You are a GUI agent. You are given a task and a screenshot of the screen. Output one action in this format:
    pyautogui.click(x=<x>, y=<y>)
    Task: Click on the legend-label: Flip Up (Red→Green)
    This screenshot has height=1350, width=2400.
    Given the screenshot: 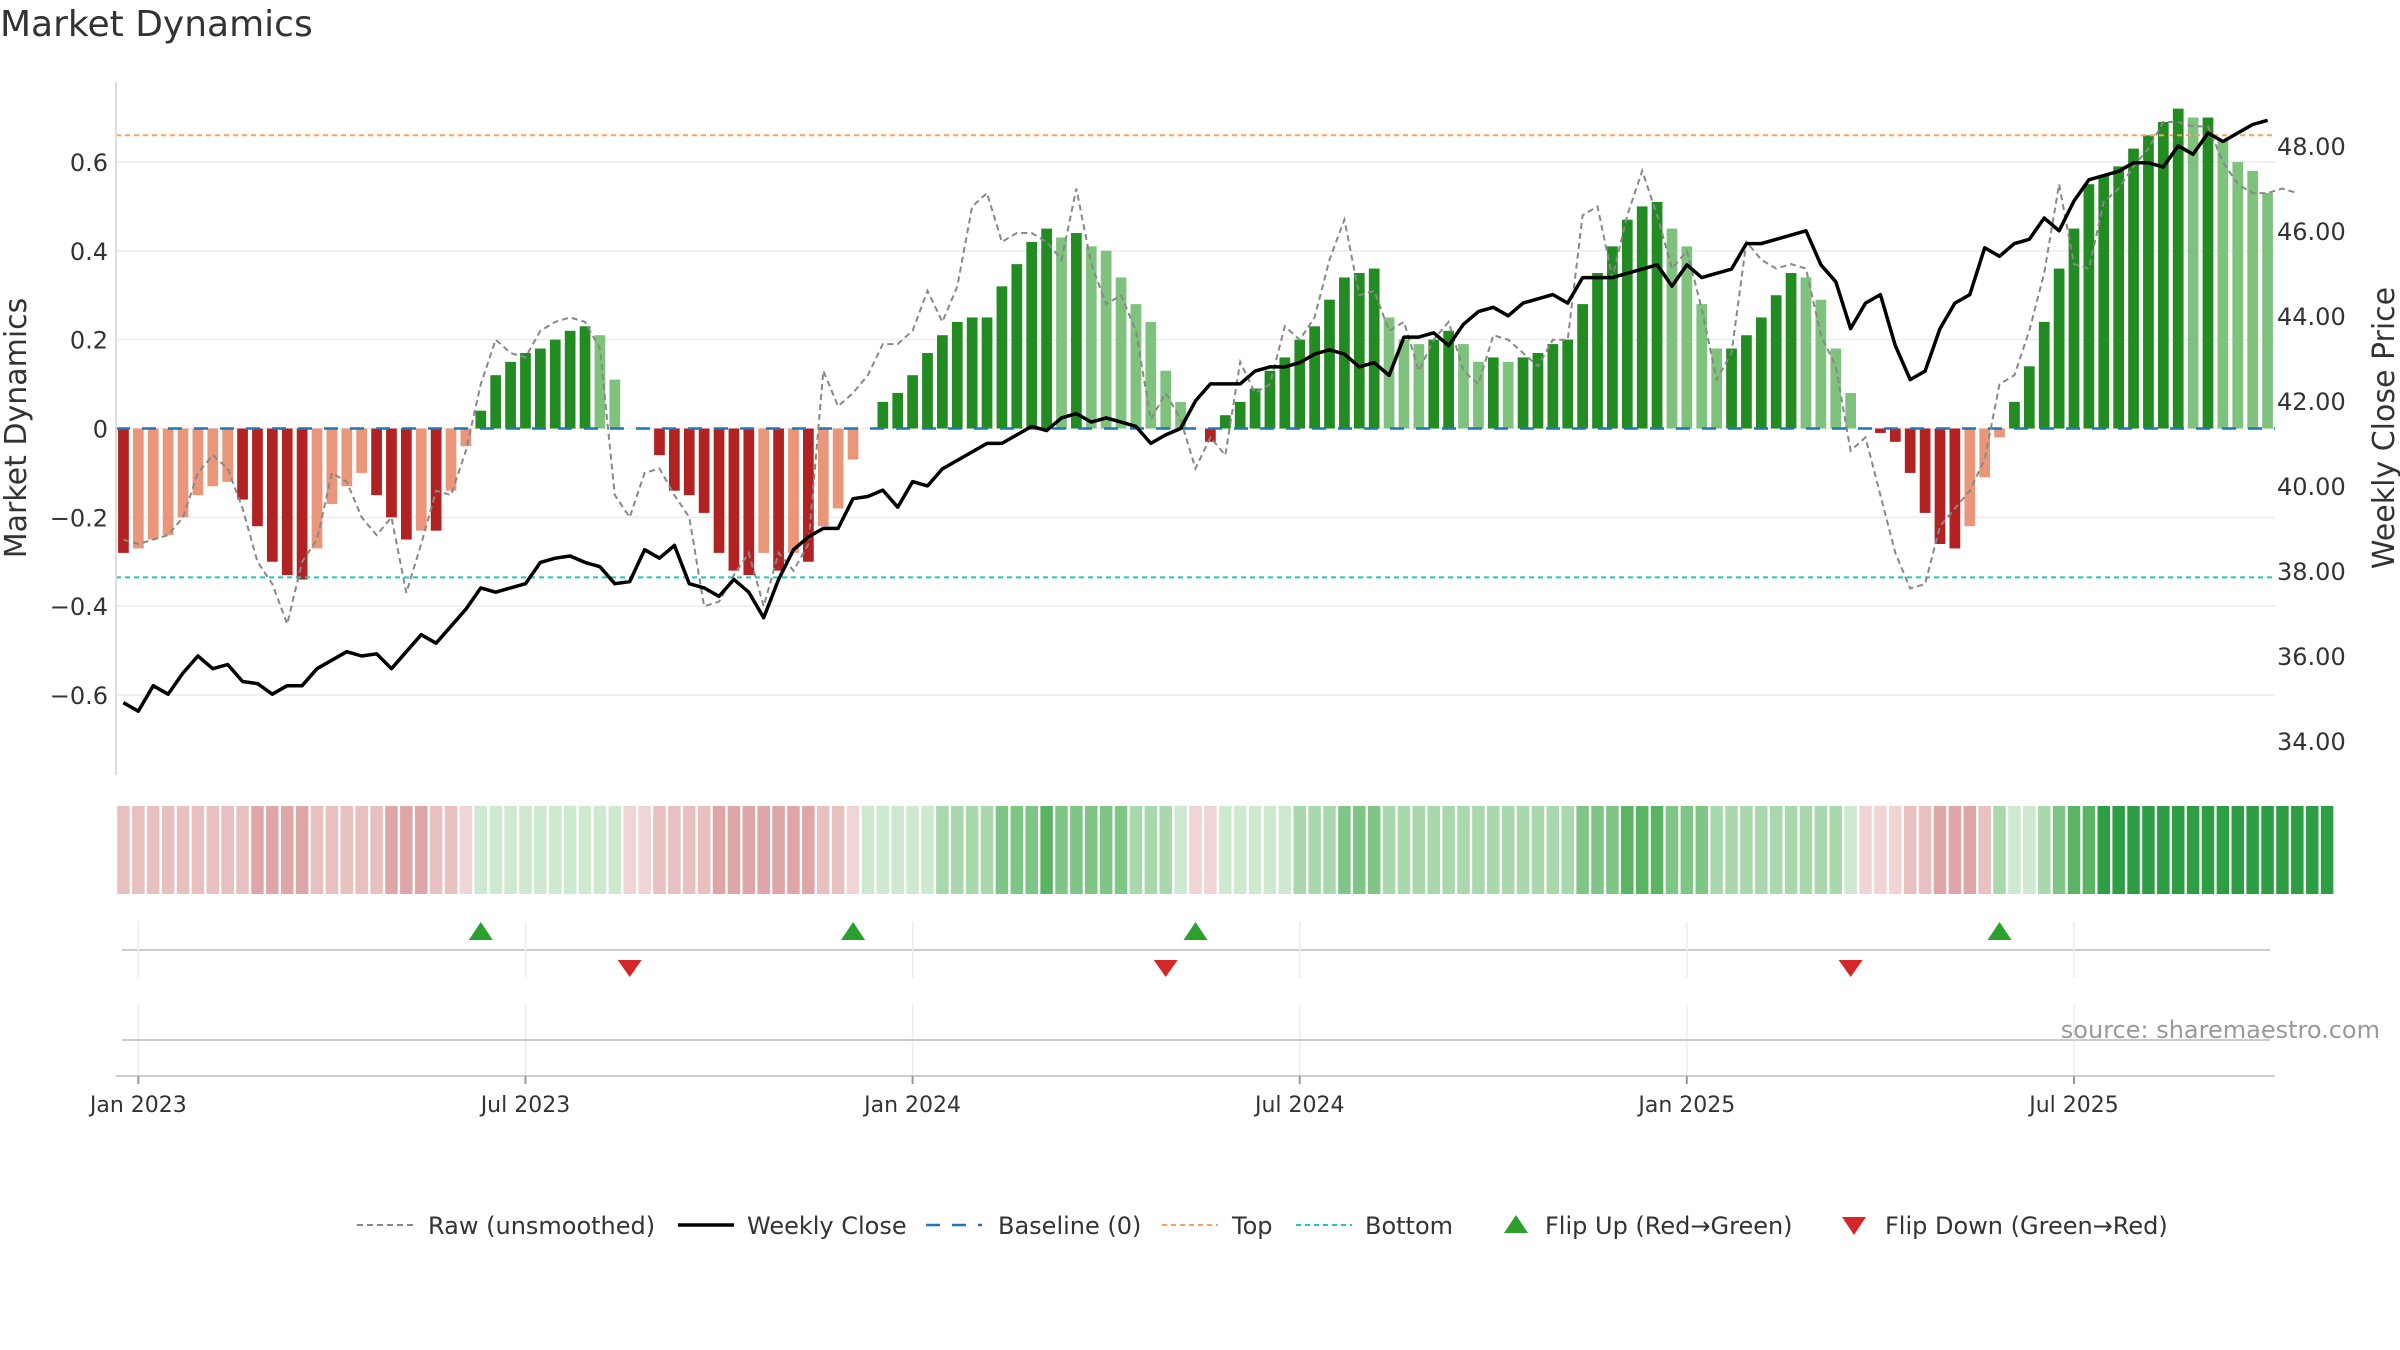 What is the action you would take?
    pyautogui.click(x=1669, y=1226)
    